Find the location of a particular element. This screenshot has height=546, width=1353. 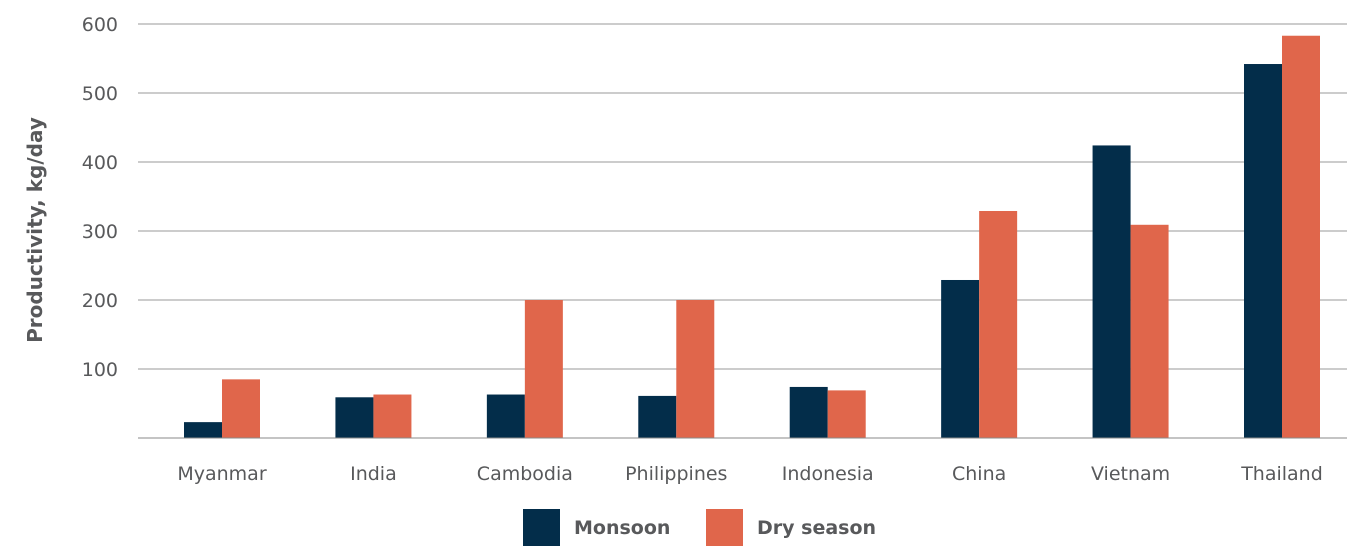

bar-dry-season-philippines is located at coordinates (695, 369).